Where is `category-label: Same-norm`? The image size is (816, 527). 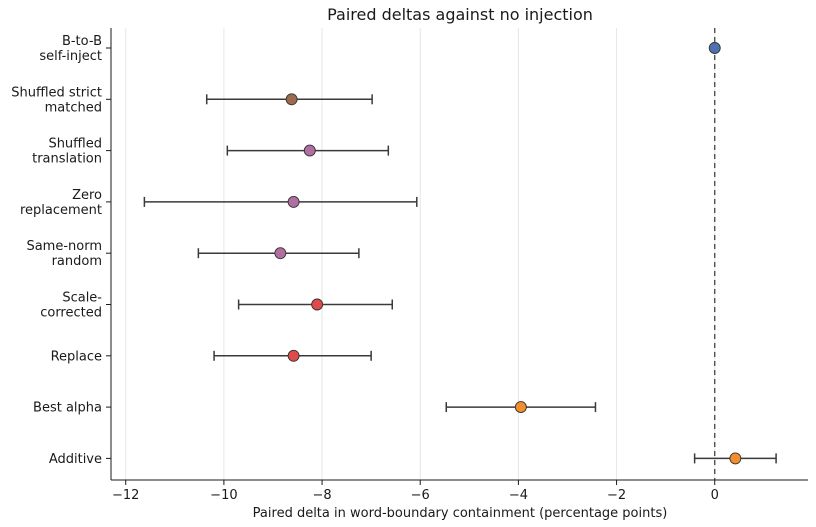 category-label: Same-norm is located at coordinates (64, 246).